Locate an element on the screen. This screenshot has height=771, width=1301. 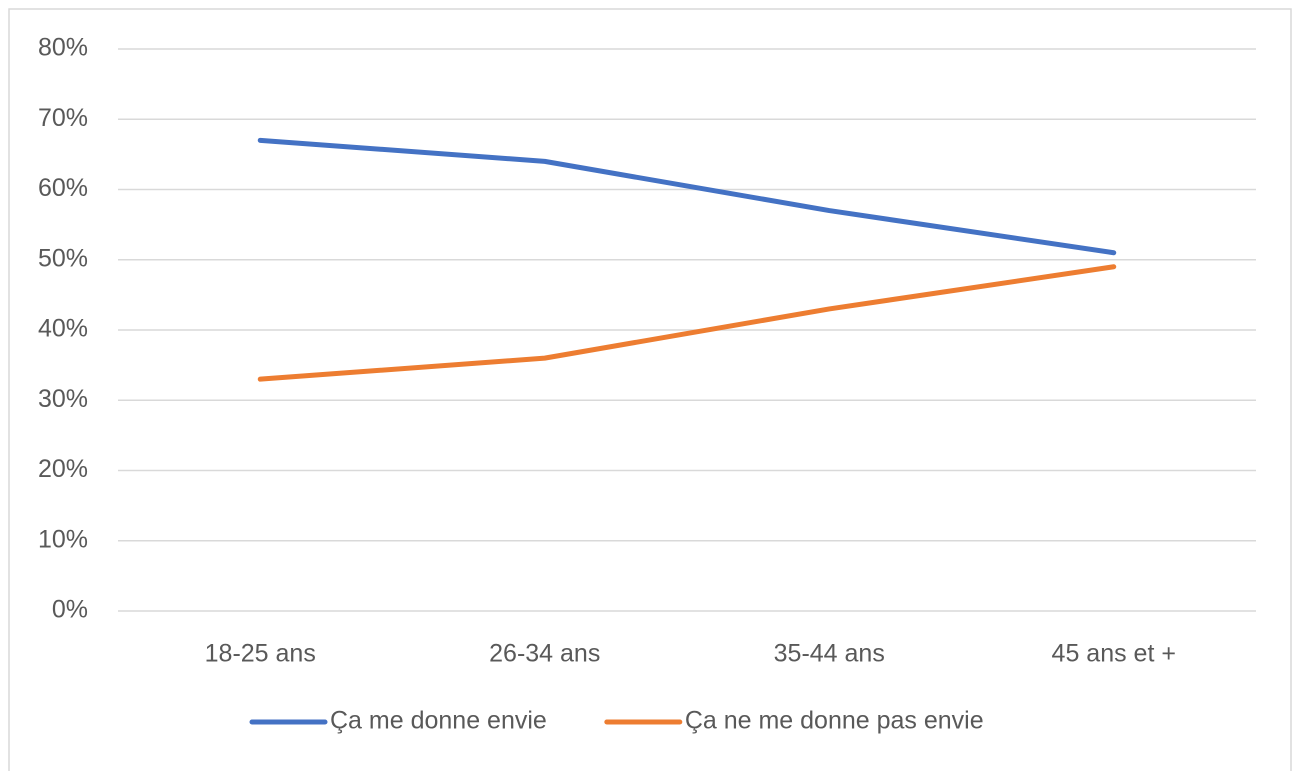
x-tick-label: 35-44 ans is located at coordinates (829, 654).